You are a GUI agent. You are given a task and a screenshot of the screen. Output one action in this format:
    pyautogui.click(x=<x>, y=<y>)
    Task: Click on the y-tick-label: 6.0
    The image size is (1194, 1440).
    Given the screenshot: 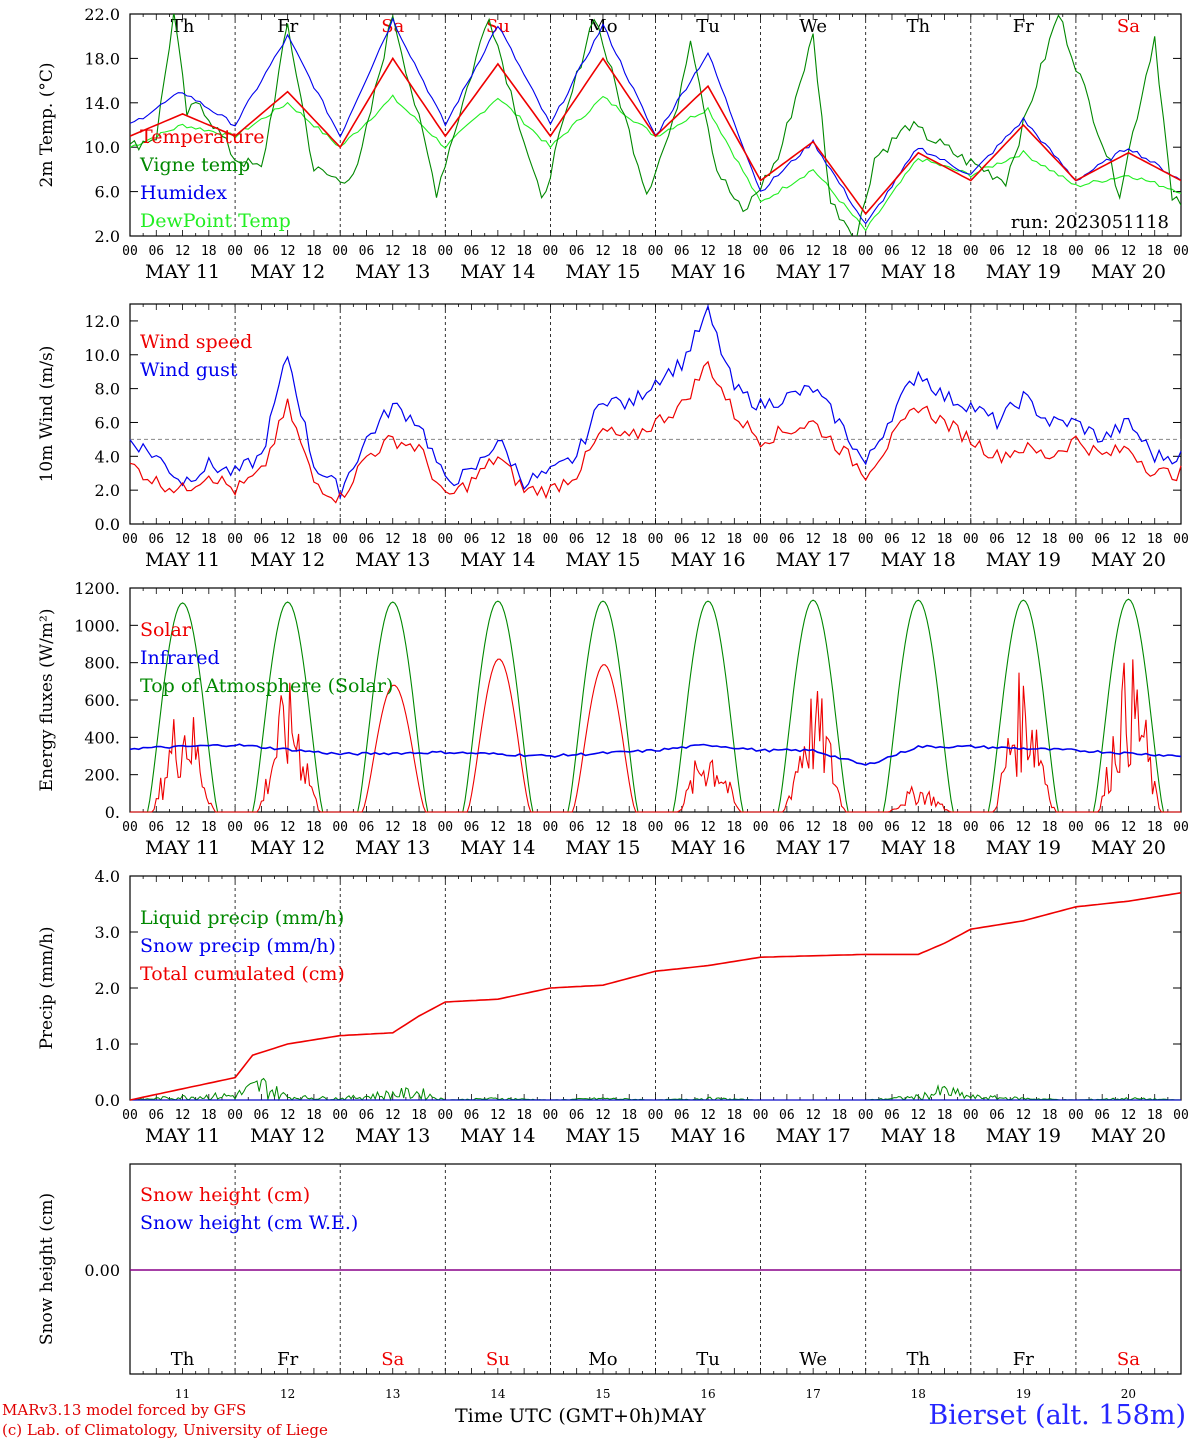 What is the action you would take?
    pyautogui.click(x=107, y=192)
    